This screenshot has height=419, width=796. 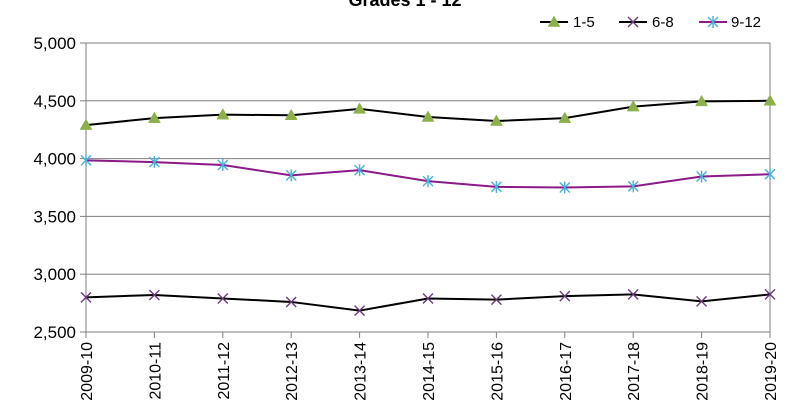 I want to click on x-tick-label: 2014-15, so click(x=429, y=371).